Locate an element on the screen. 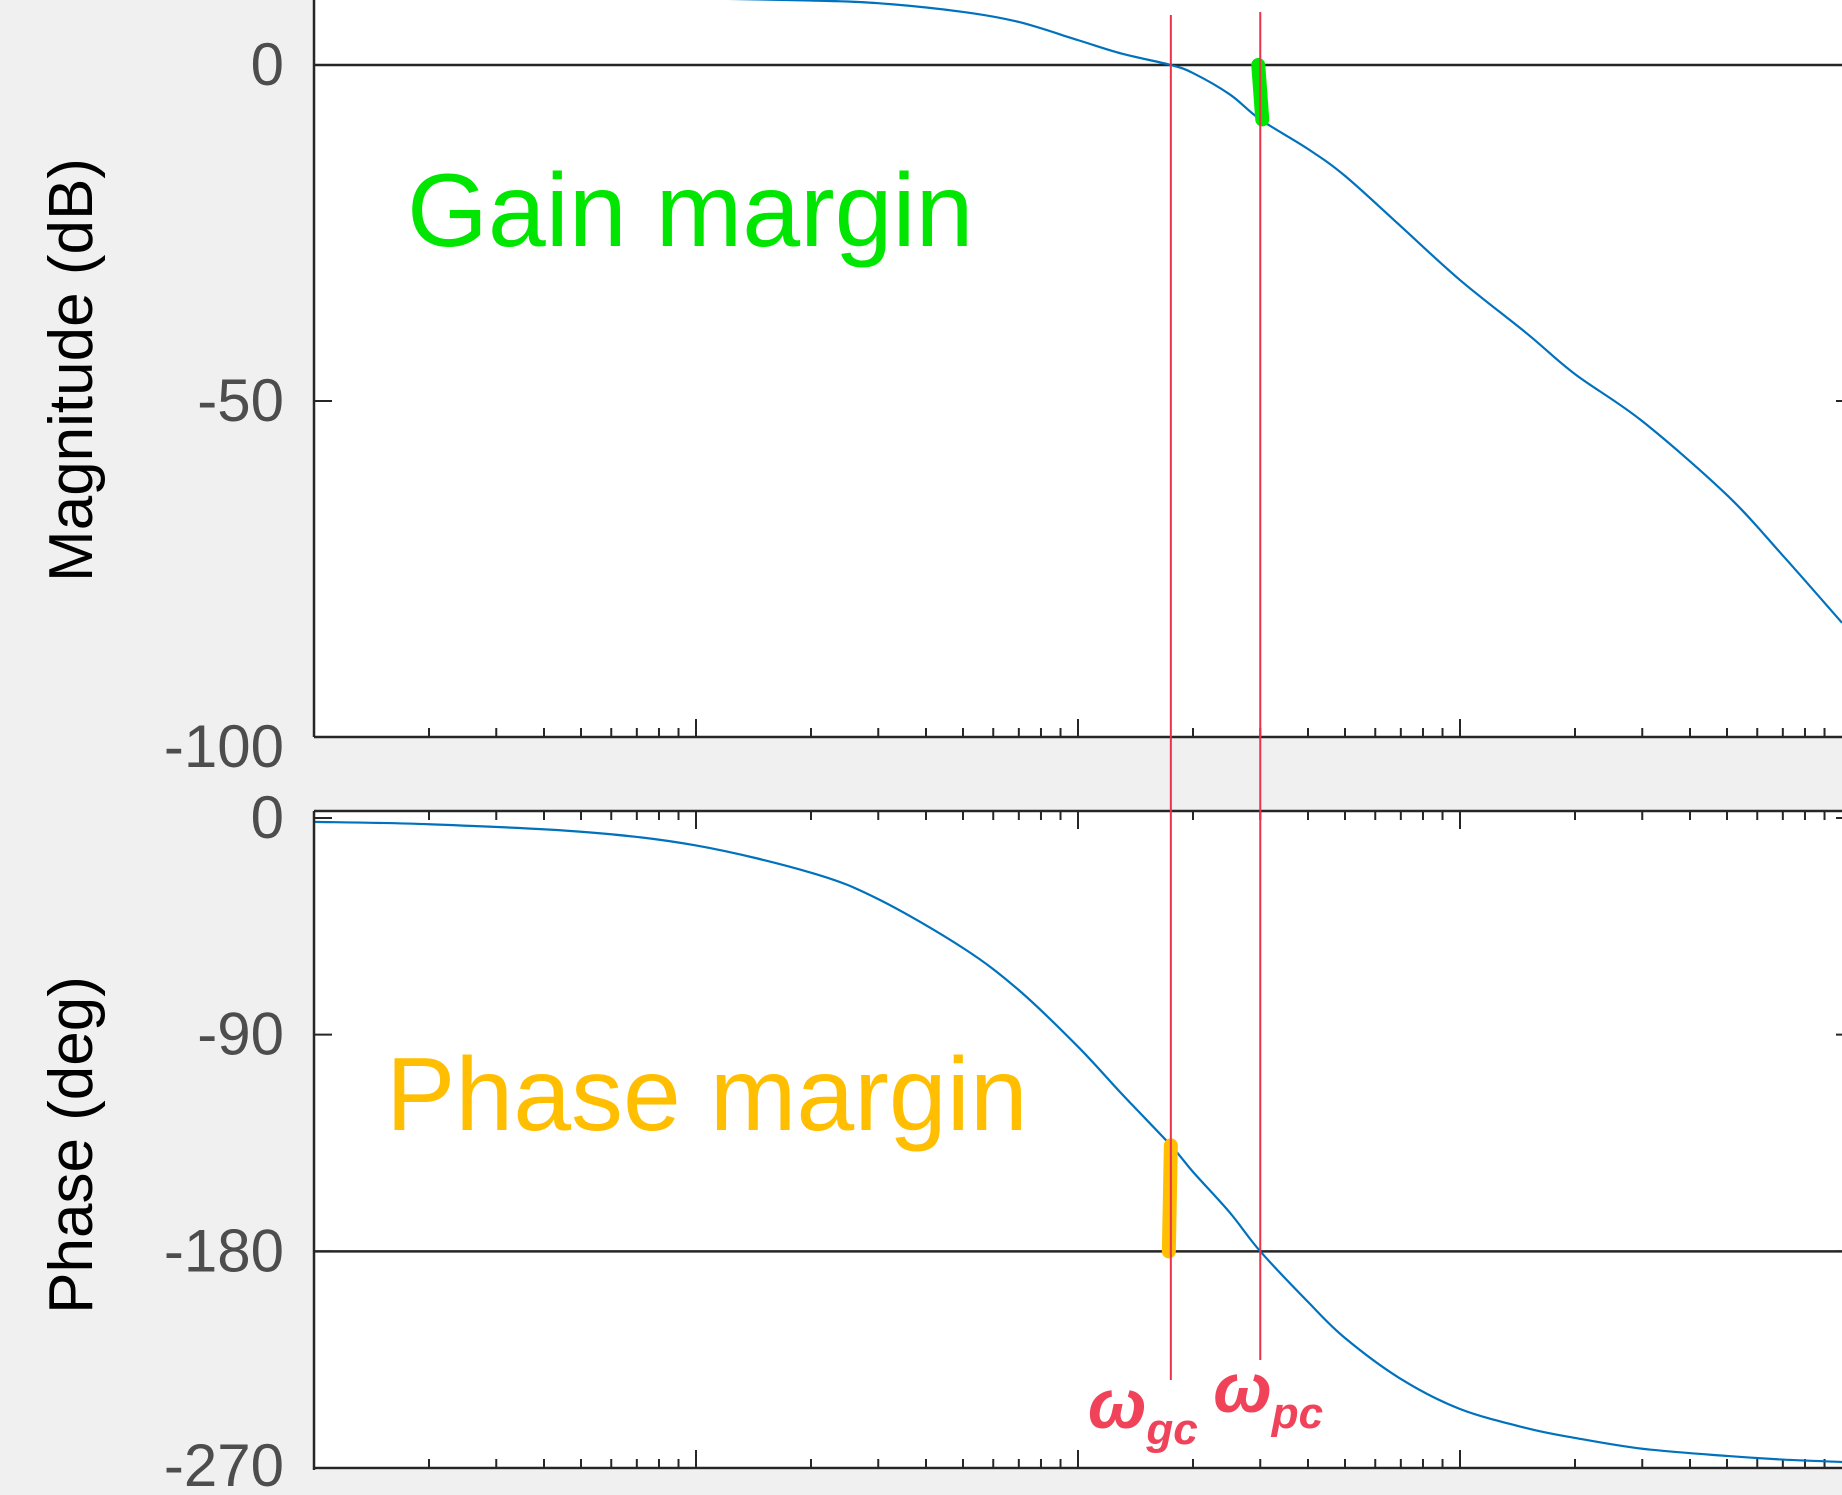  crossover-markers: ωgc ωpc is located at coordinates (1205, 733).